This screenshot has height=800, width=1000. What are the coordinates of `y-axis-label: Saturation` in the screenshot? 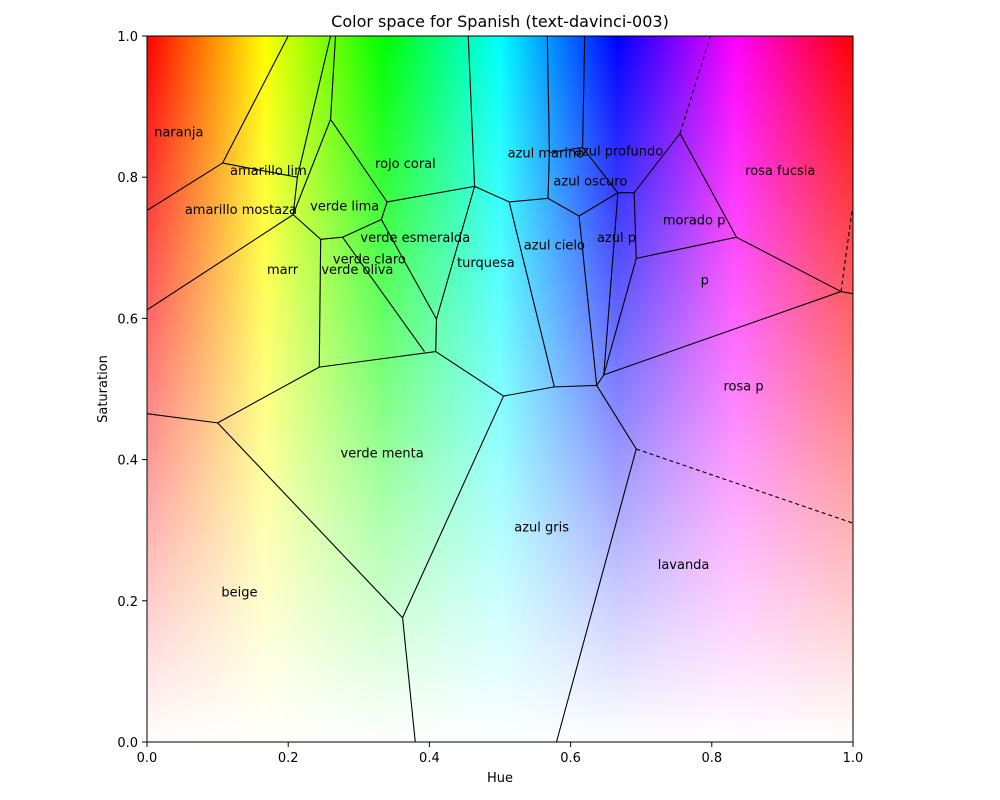 It's located at (103, 389).